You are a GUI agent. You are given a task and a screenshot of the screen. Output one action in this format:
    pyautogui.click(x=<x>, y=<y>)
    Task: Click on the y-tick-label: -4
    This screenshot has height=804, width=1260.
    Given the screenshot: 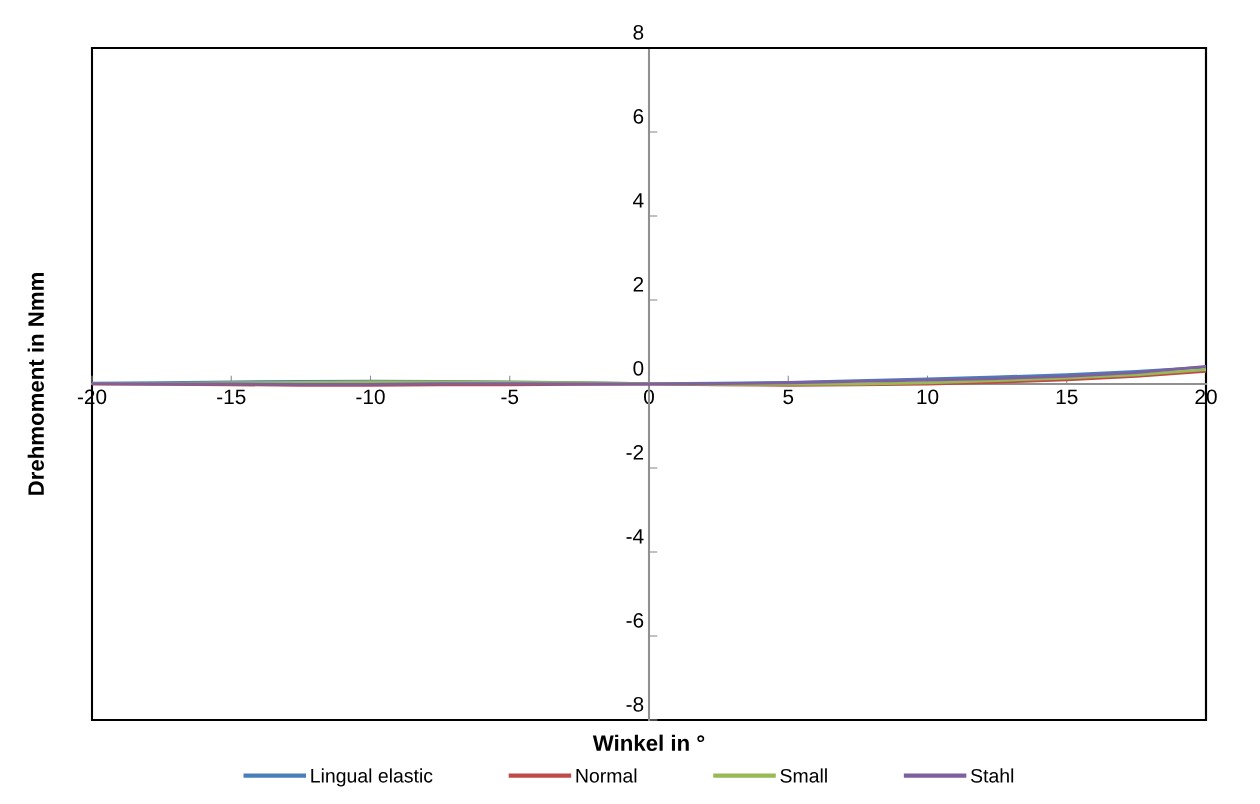 What is the action you would take?
    pyautogui.click(x=635, y=536)
    